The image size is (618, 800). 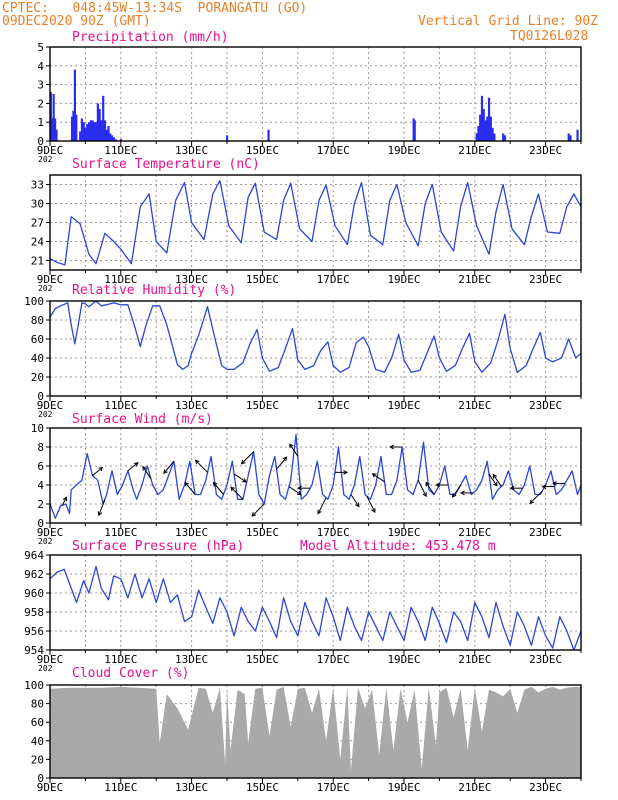 I want to click on cloud-cover-ytick-label: 60, so click(x=37, y=722).